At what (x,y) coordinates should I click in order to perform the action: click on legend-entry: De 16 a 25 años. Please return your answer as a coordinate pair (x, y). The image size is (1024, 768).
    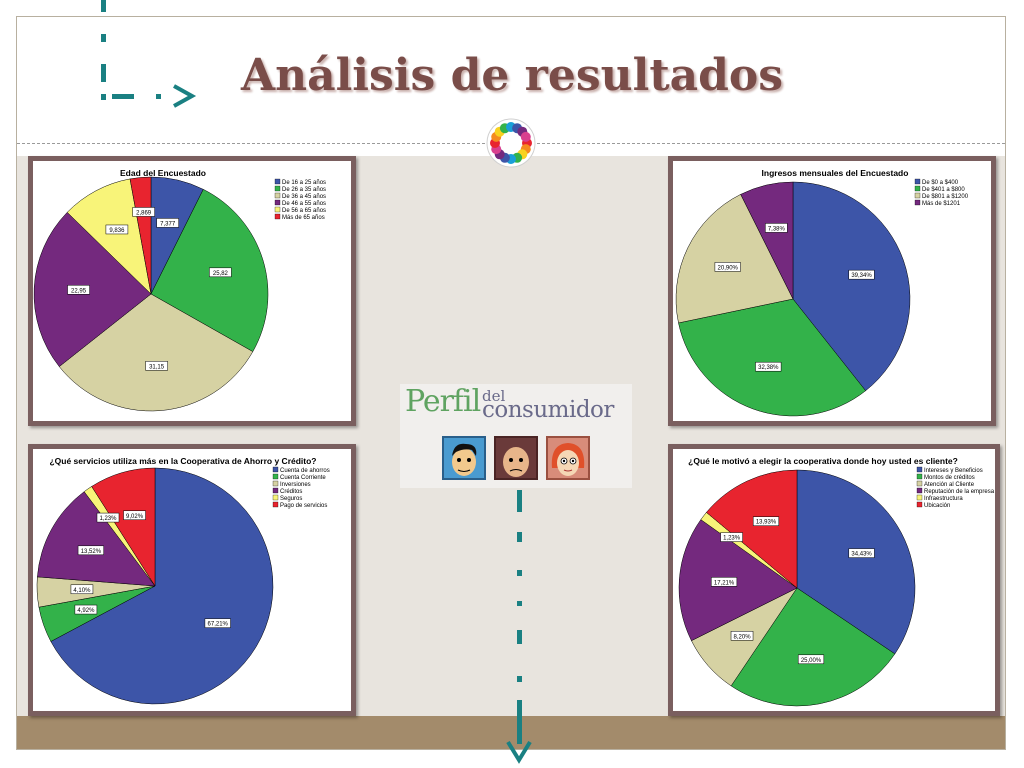
    Looking at the image, I should click on (304, 183).